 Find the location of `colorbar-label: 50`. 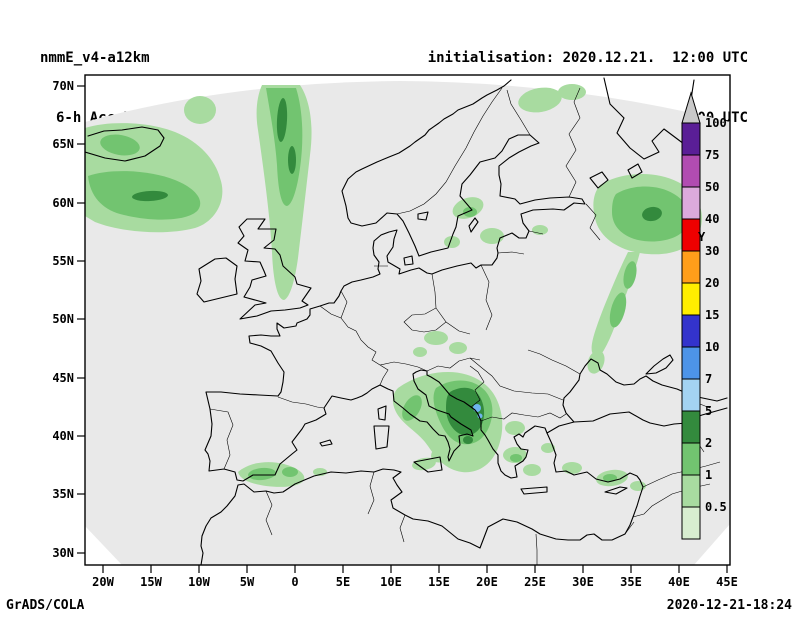

colorbar-label: 50 is located at coordinates (712, 187).